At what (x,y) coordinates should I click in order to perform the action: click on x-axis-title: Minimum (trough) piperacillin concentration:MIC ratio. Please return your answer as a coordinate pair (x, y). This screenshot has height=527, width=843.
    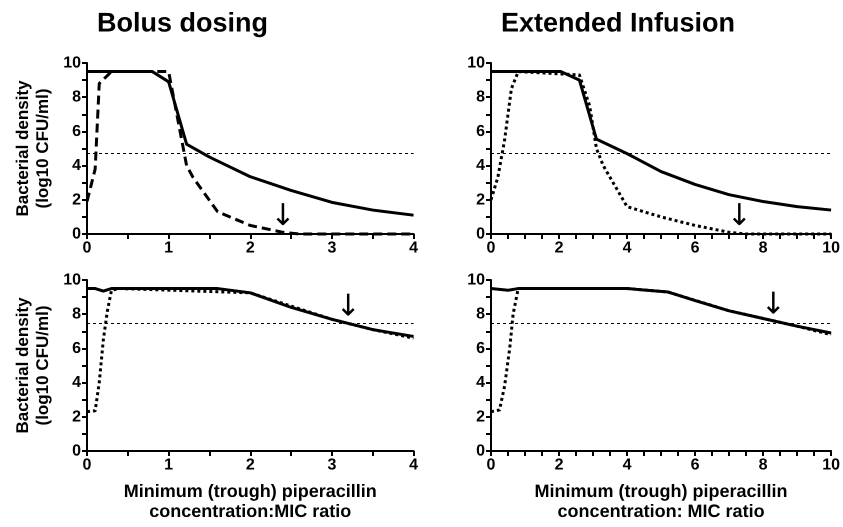
    Looking at the image, I should click on (250, 501).